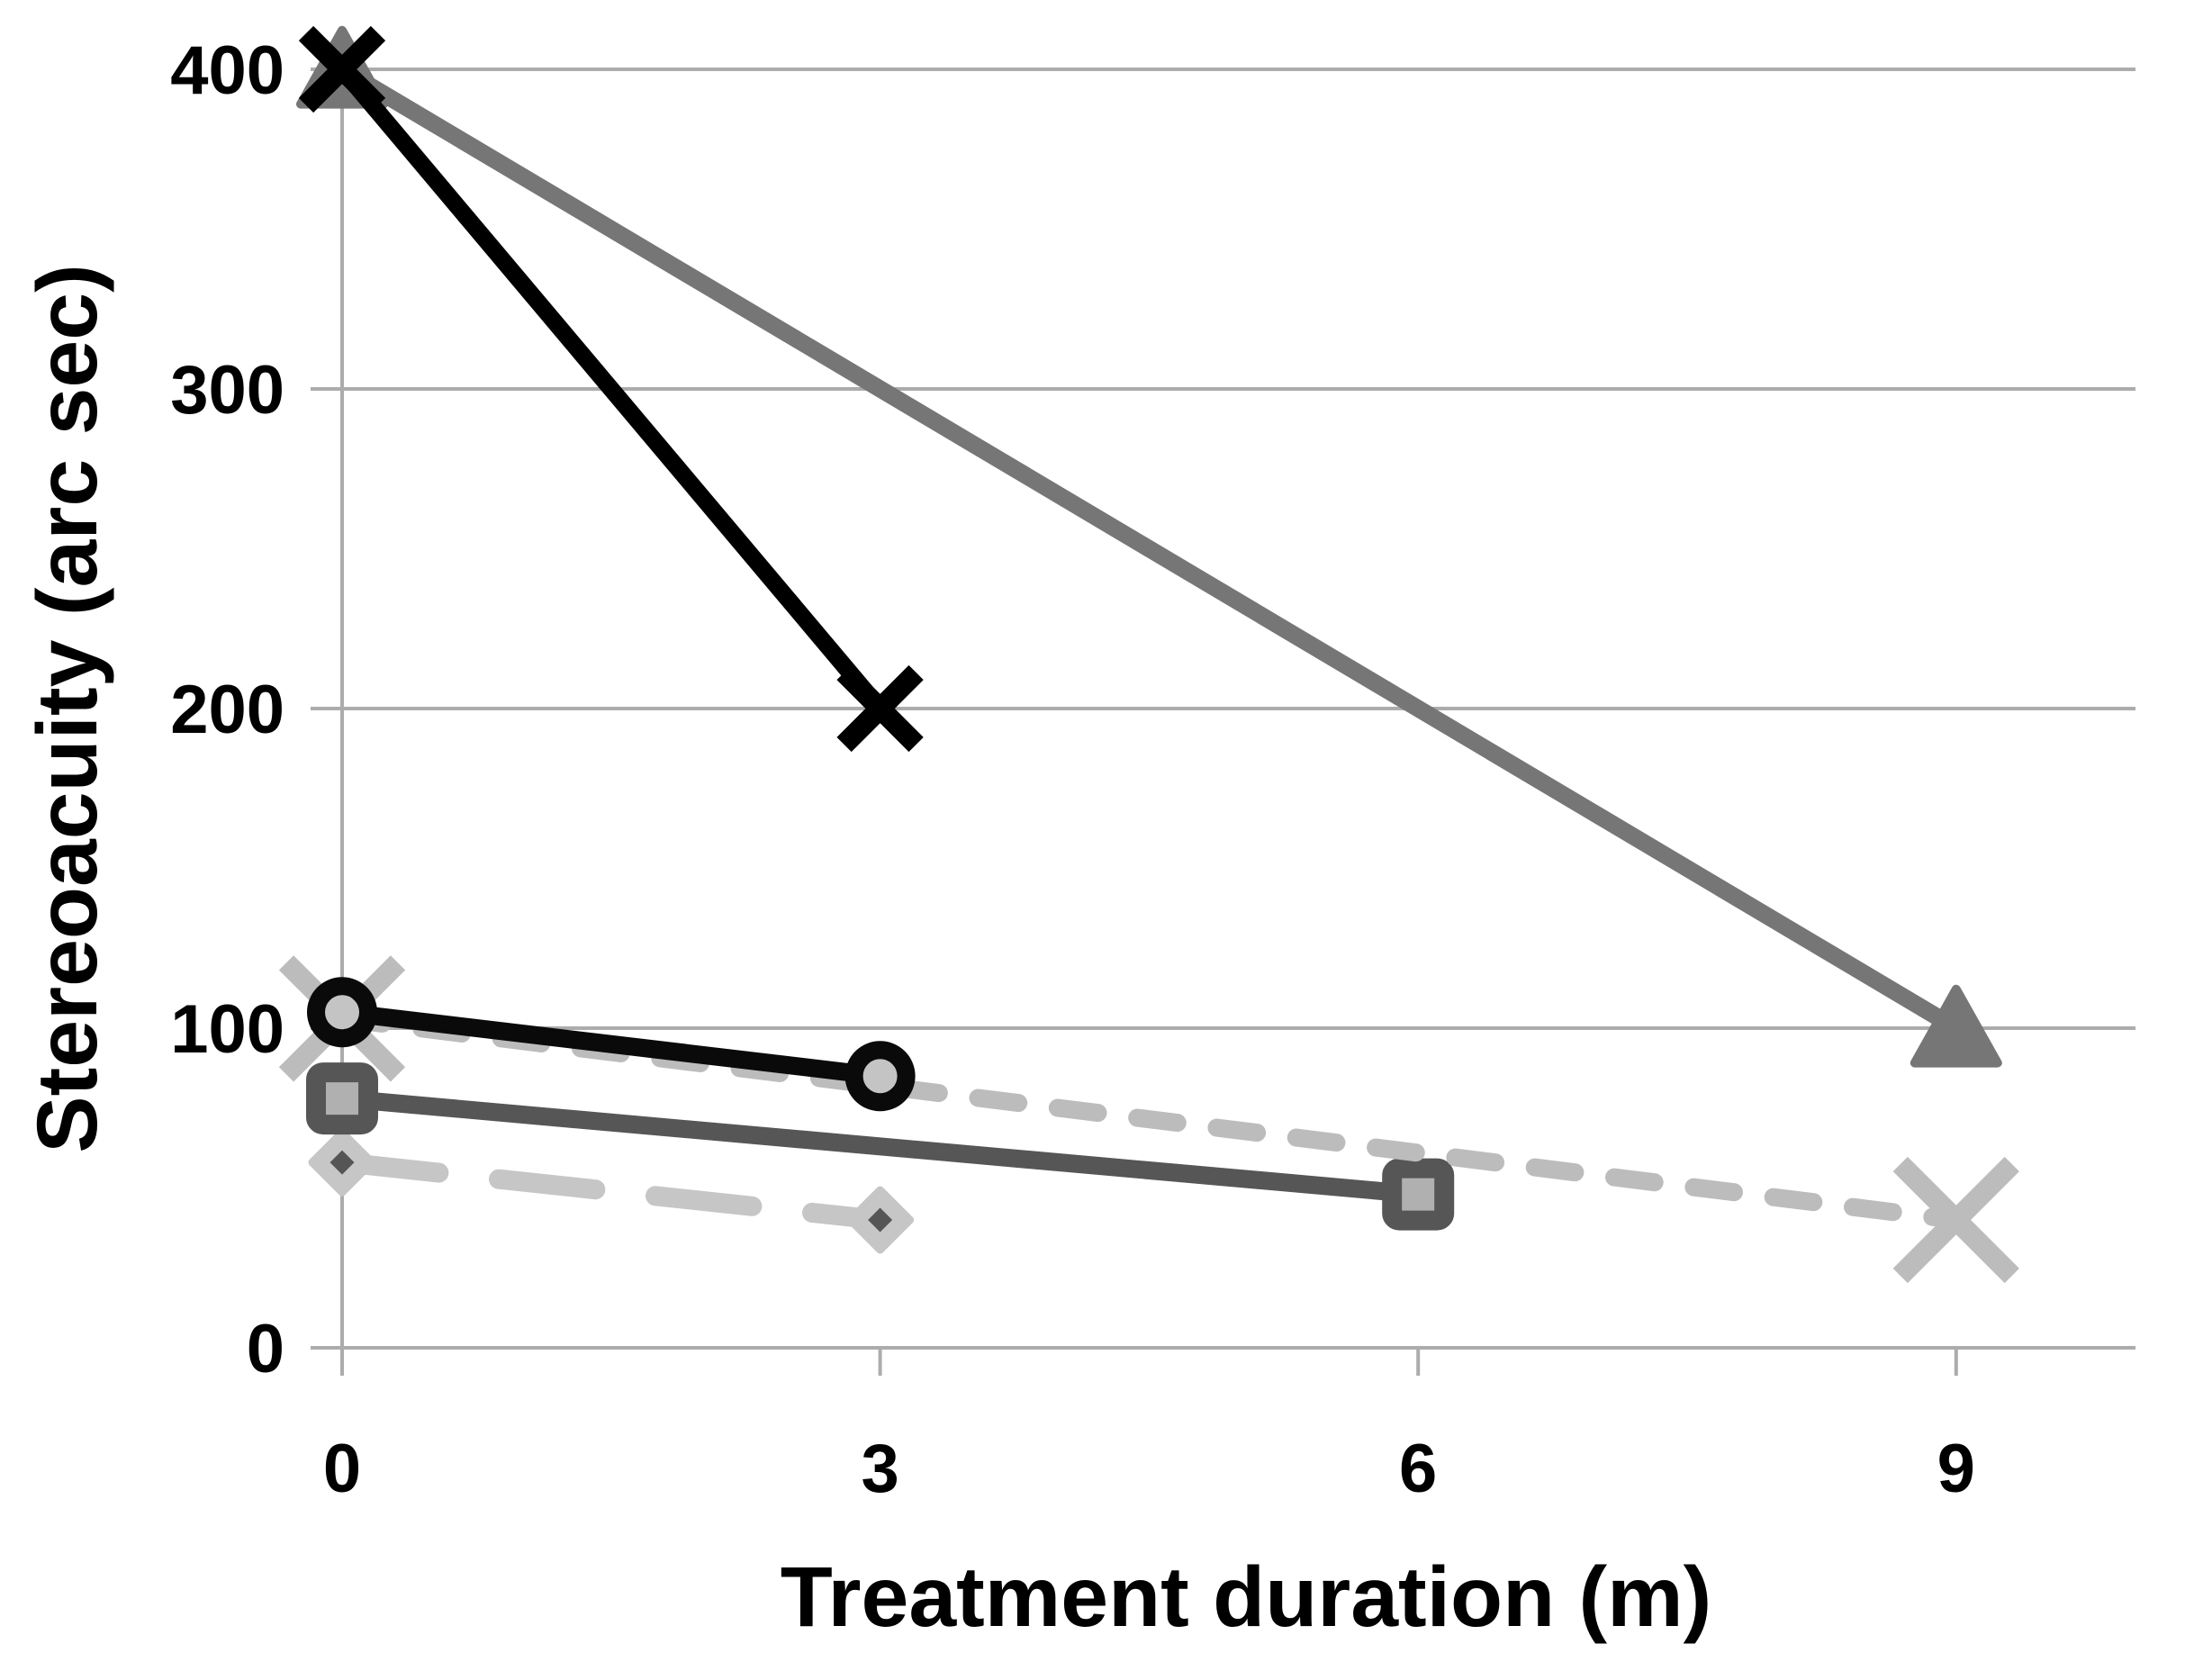 This screenshot has width=2185, height=1680. Describe the element at coordinates (67, 708) in the screenshot. I see `y-axis-title: Stereoacuity (arc sec)` at that location.